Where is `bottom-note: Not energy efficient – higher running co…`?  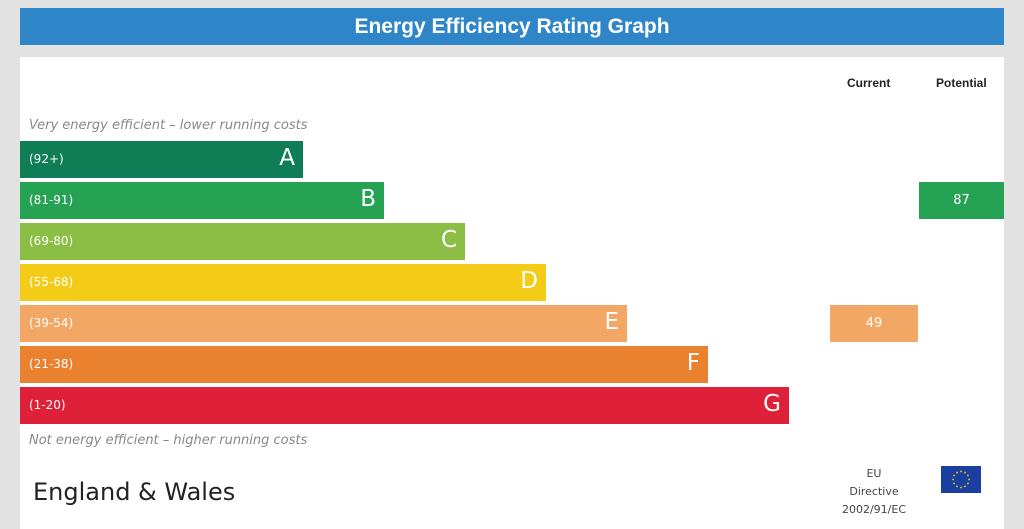
bottom-note: Not energy efficient – higher running co… is located at coordinates (168, 440).